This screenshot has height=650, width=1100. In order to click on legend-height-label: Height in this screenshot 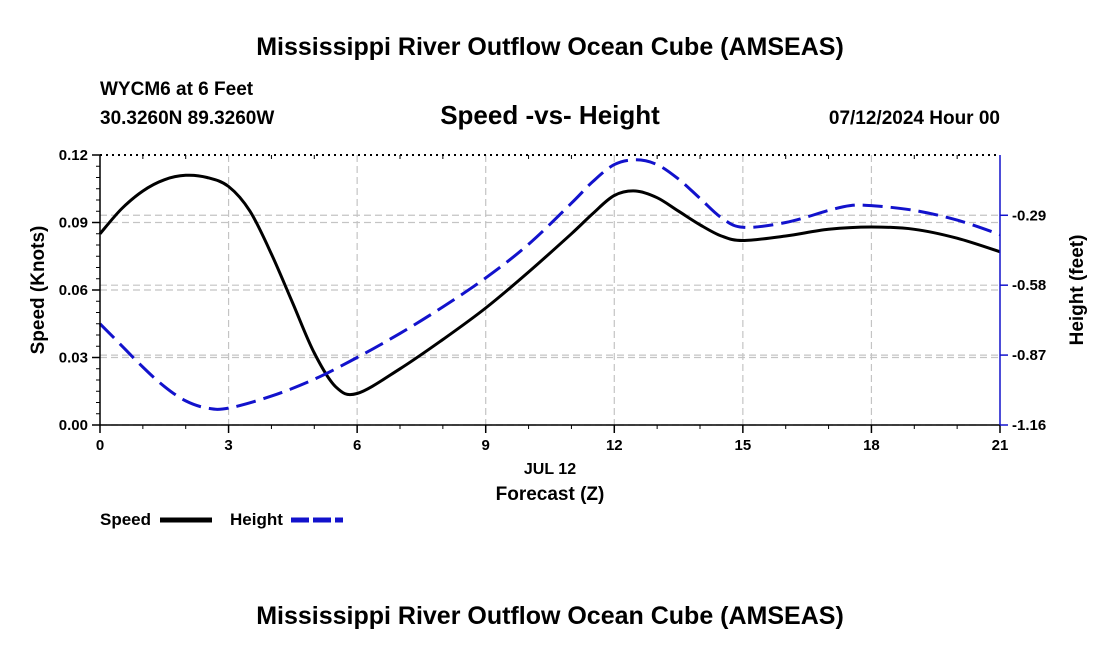, I will do `click(256, 519)`.